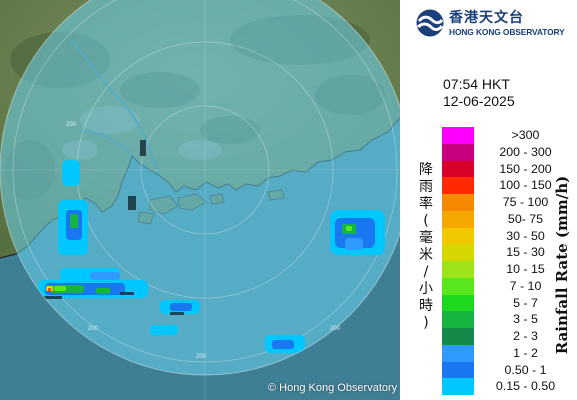 This screenshot has height=400, width=577. I want to click on logo-chinese-name: 香港天文台, so click(486, 18).